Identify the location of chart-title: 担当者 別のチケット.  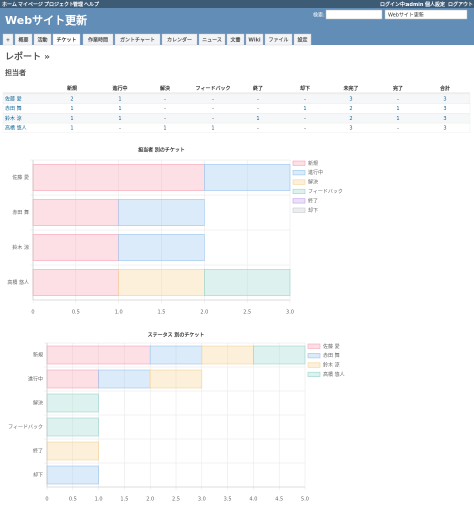
(161, 150).